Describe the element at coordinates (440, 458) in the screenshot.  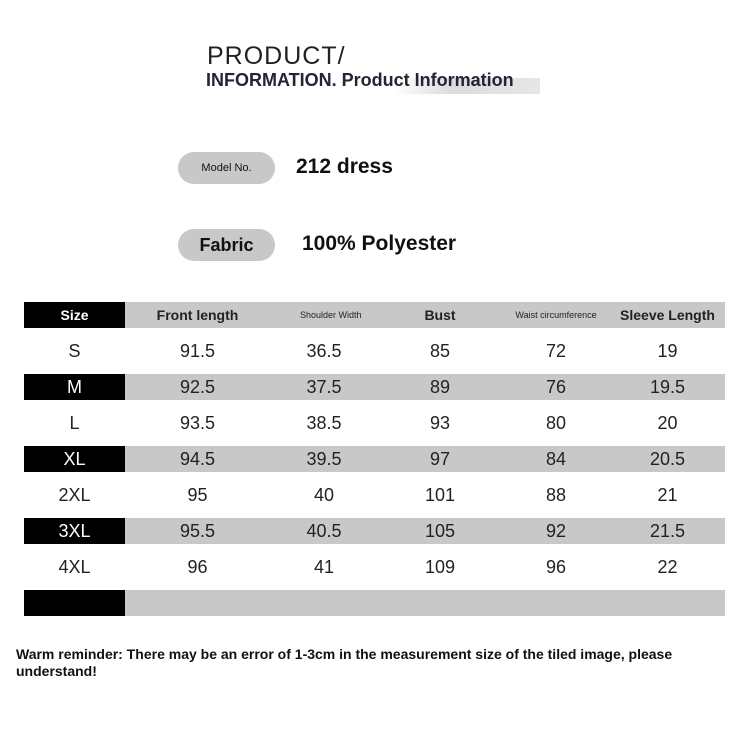
I see `value-cell: 97` at that location.